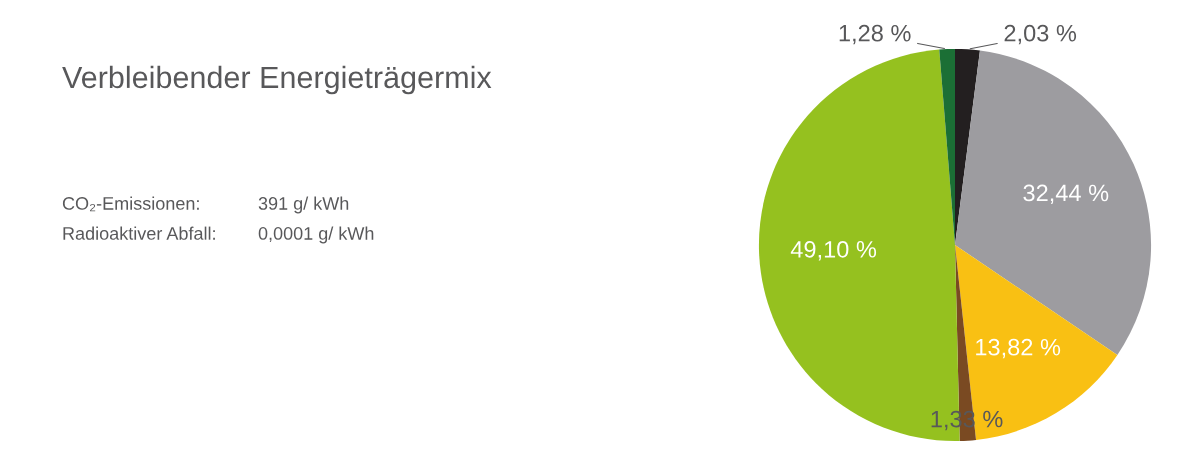 This screenshot has height=456, width=1200. What do you see at coordinates (1018, 348) in the screenshot?
I see `data-label: 13,82 %` at bounding box center [1018, 348].